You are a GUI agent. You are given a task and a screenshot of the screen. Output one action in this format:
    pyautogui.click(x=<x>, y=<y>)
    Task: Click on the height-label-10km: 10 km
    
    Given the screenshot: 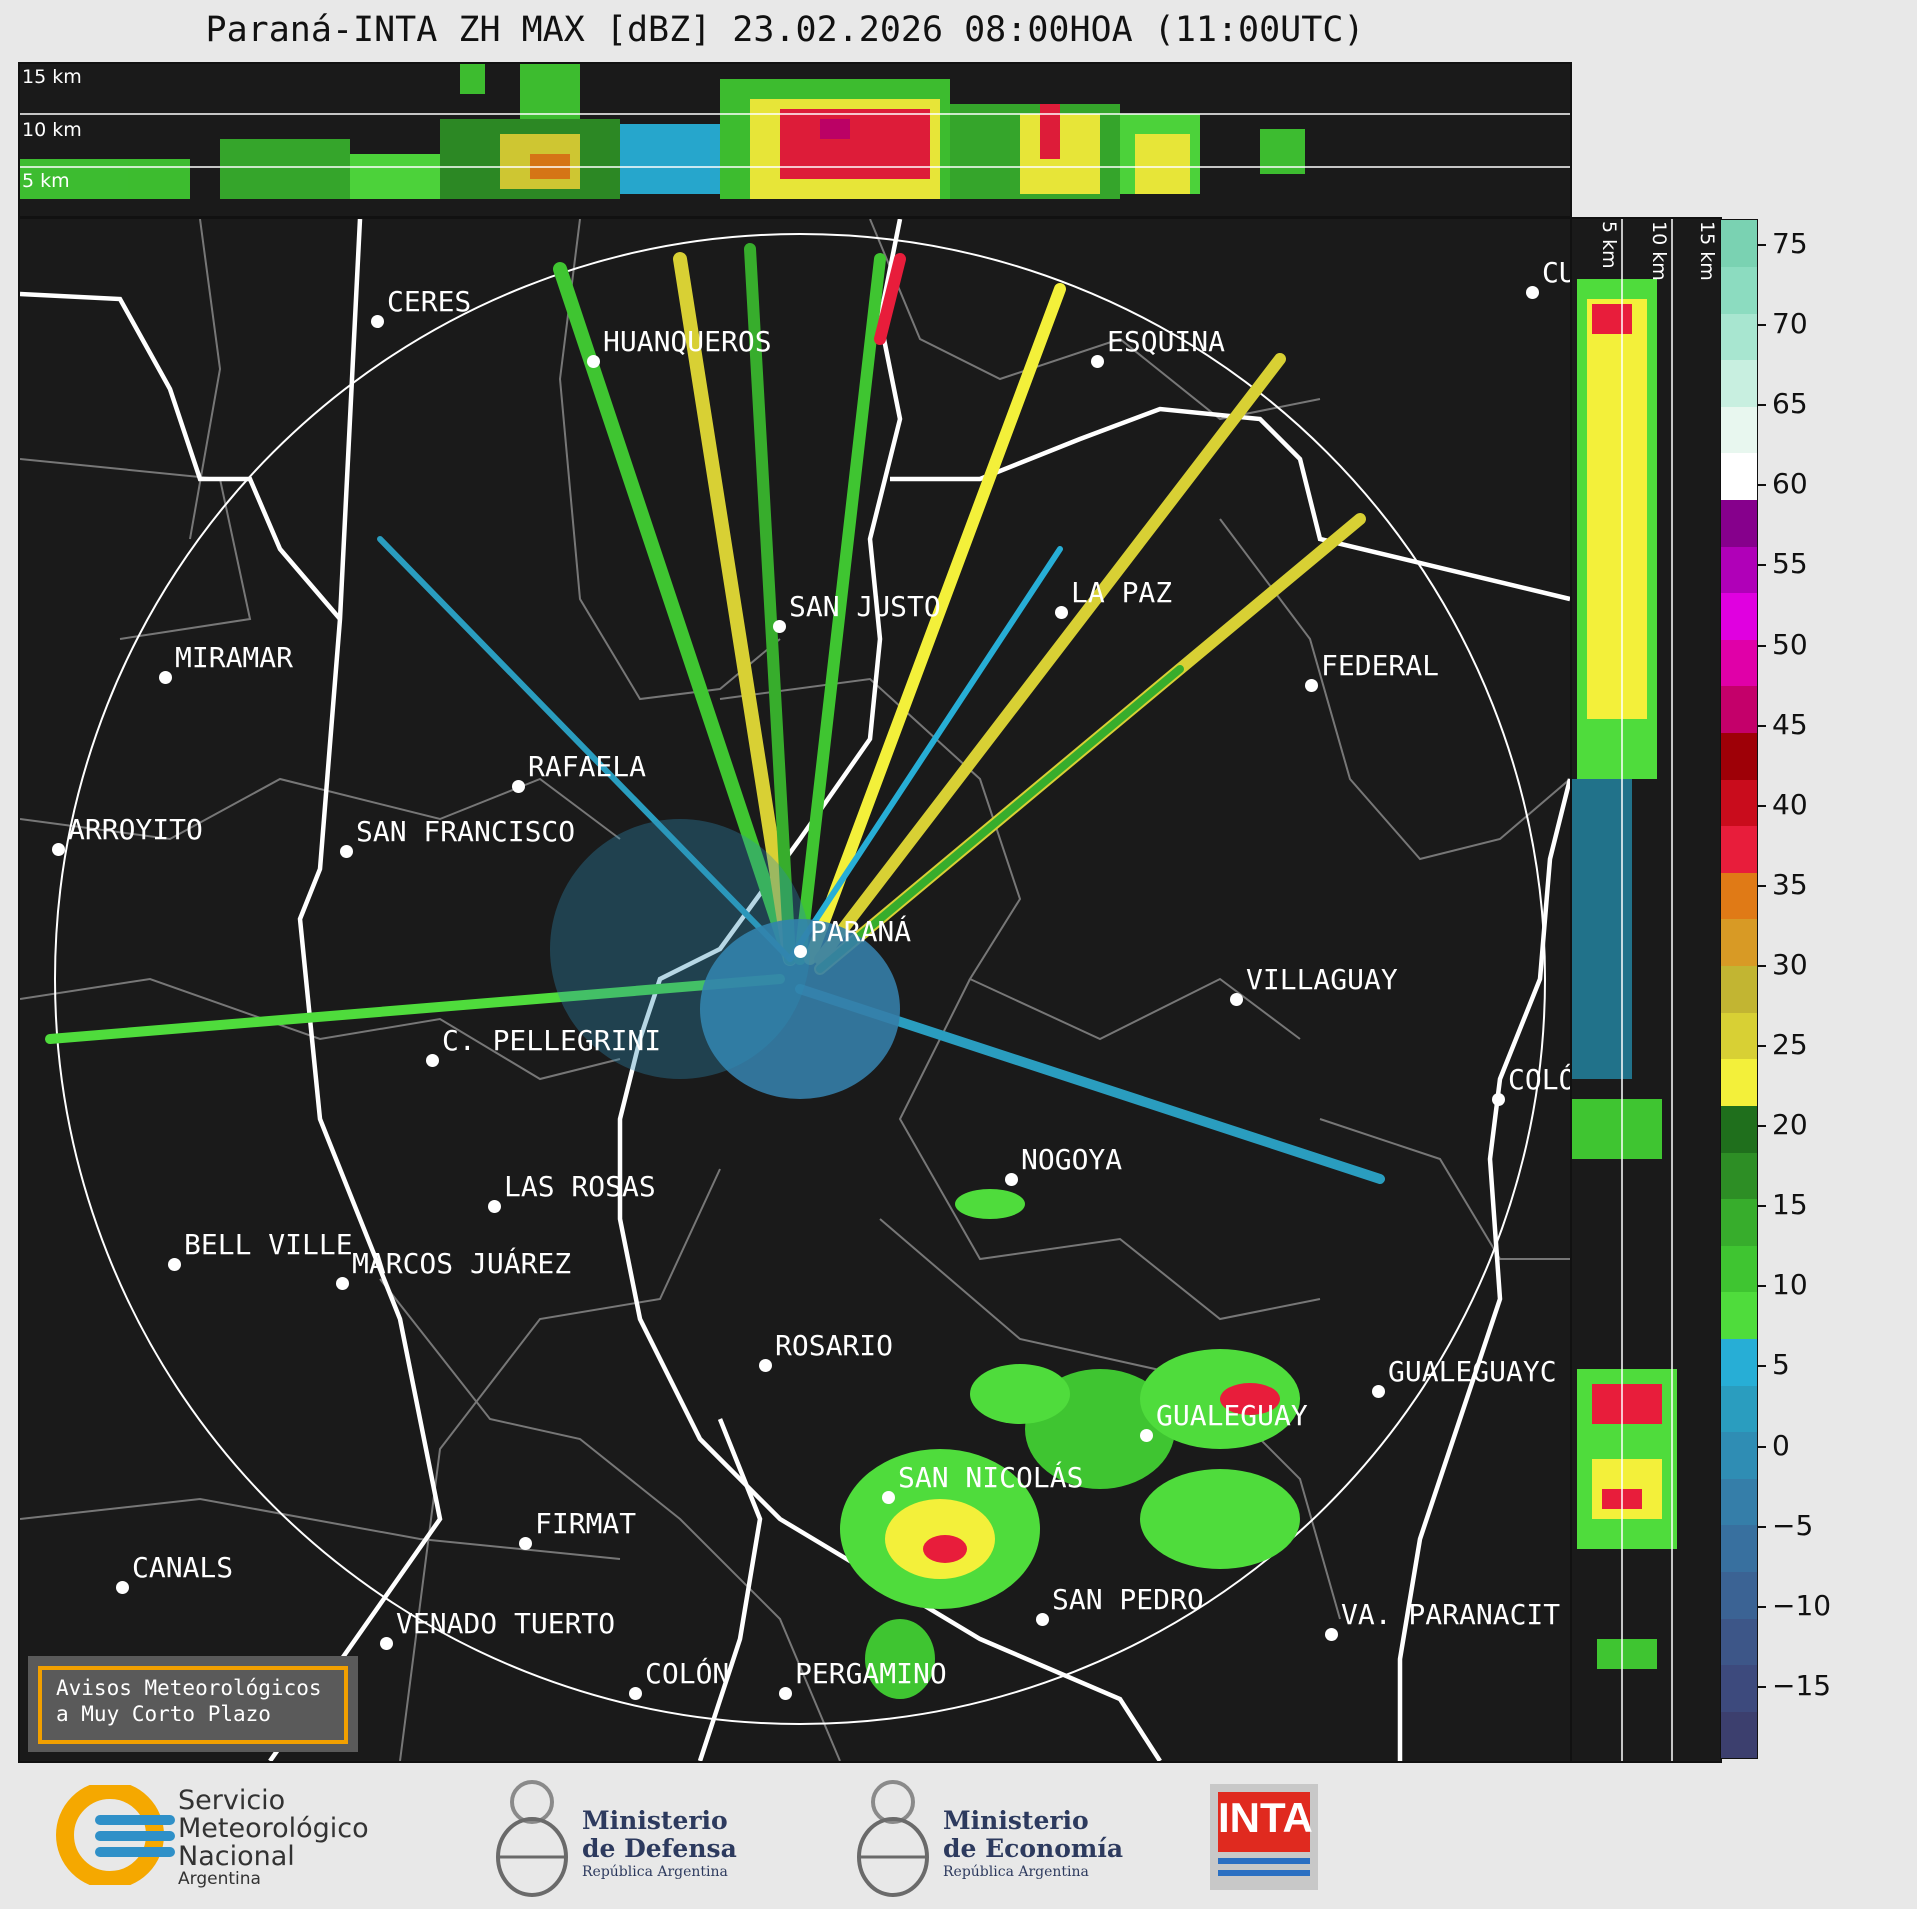 What is the action you would take?
    pyautogui.click(x=52, y=130)
    